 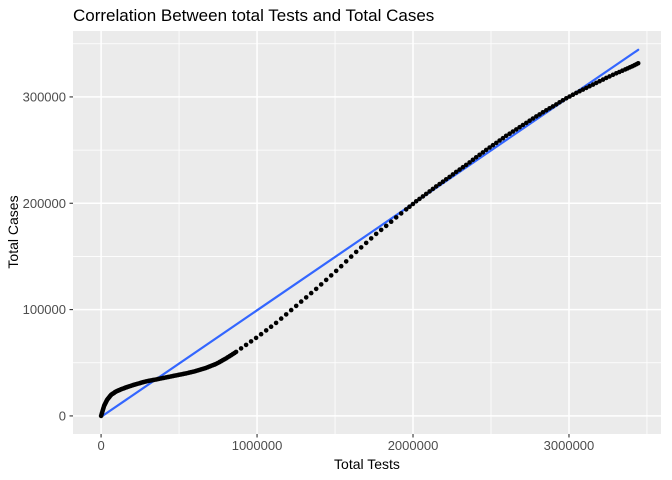 What do you see at coordinates (569, 445) in the screenshot?
I see `x-tick-label: 3000000` at bounding box center [569, 445].